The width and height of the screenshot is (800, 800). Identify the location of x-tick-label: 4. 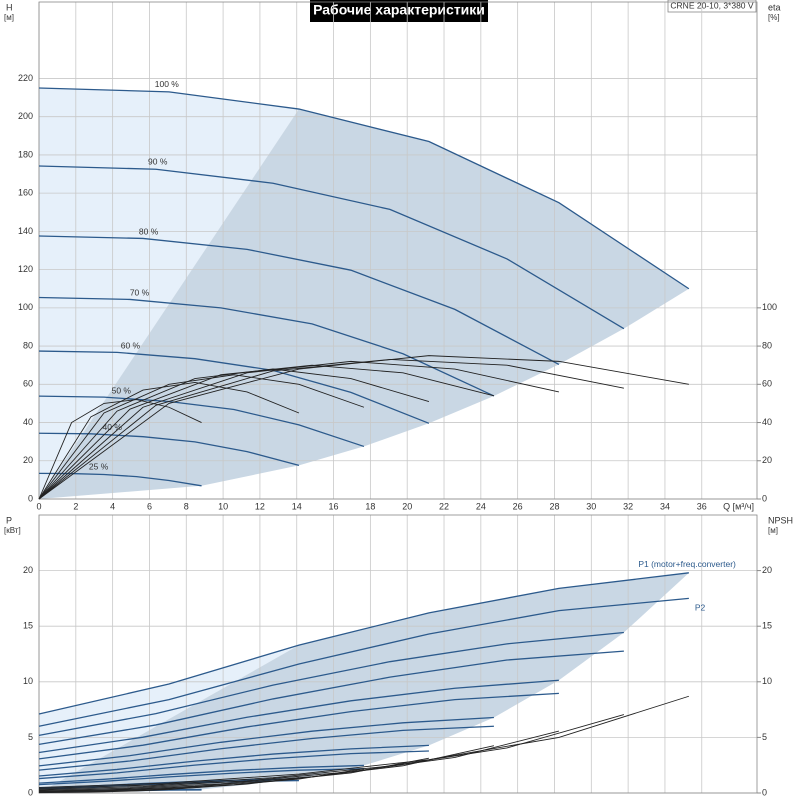
(112, 506).